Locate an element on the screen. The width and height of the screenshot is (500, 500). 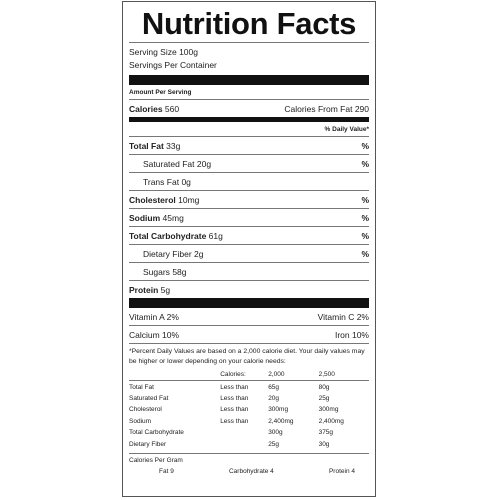
vitamin-a: Vitamin A 2% is located at coordinates (154, 316).